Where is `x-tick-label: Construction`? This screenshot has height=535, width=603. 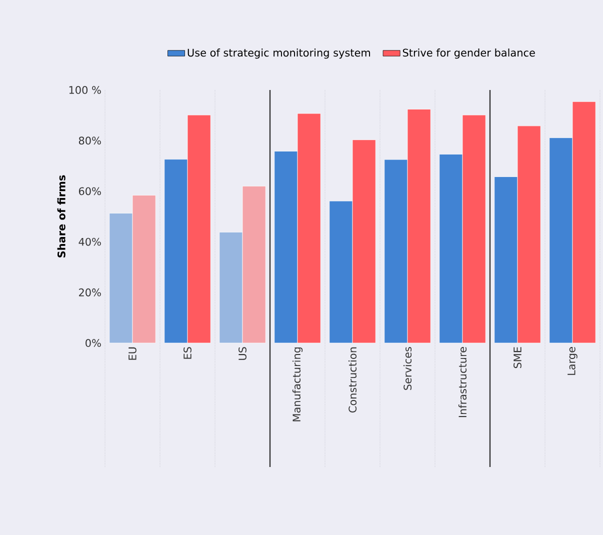
x-tick-label: Construction is located at coordinates (352, 380).